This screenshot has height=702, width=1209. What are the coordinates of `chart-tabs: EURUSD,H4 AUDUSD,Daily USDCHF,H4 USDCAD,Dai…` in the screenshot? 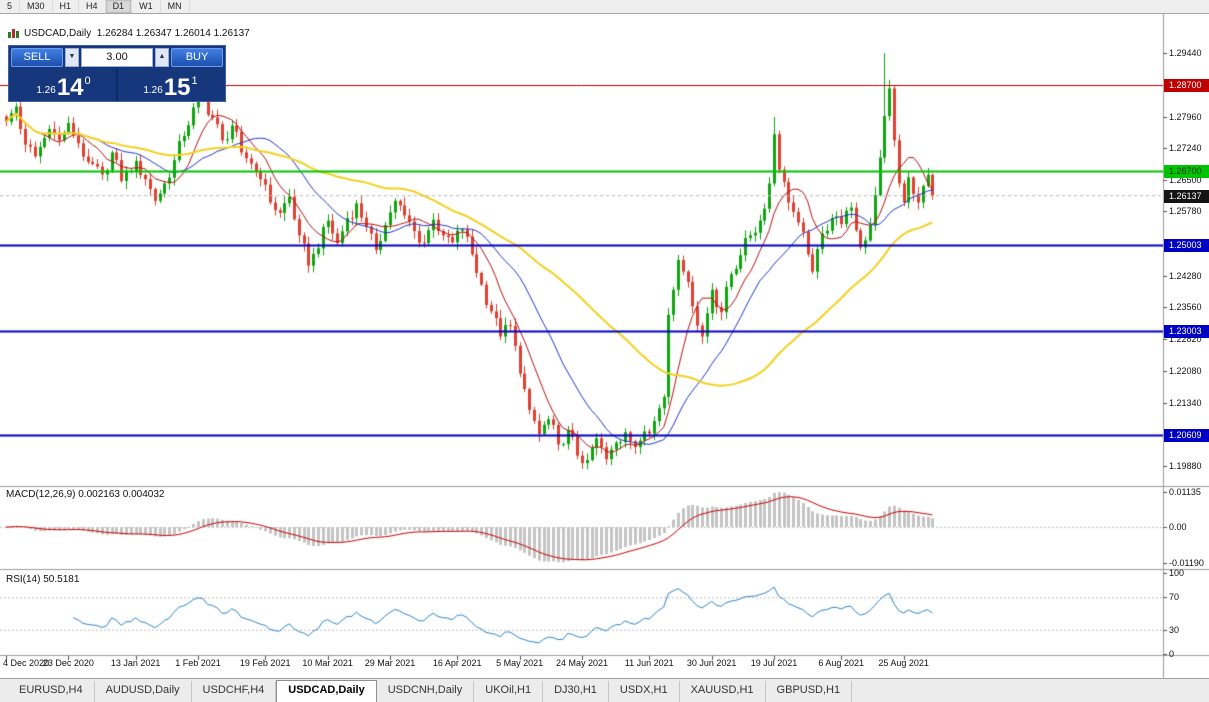 It's located at (604, 690).